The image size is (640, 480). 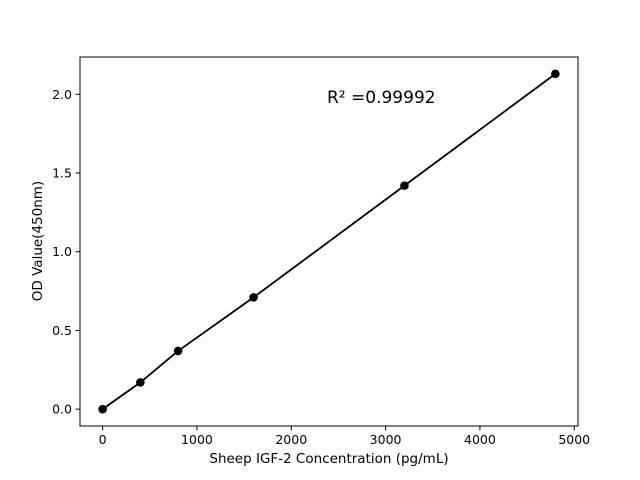 What do you see at coordinates (103, 439) in the screenshot?
I see `x-tick-label: 0` at bounding box center [103, 439].